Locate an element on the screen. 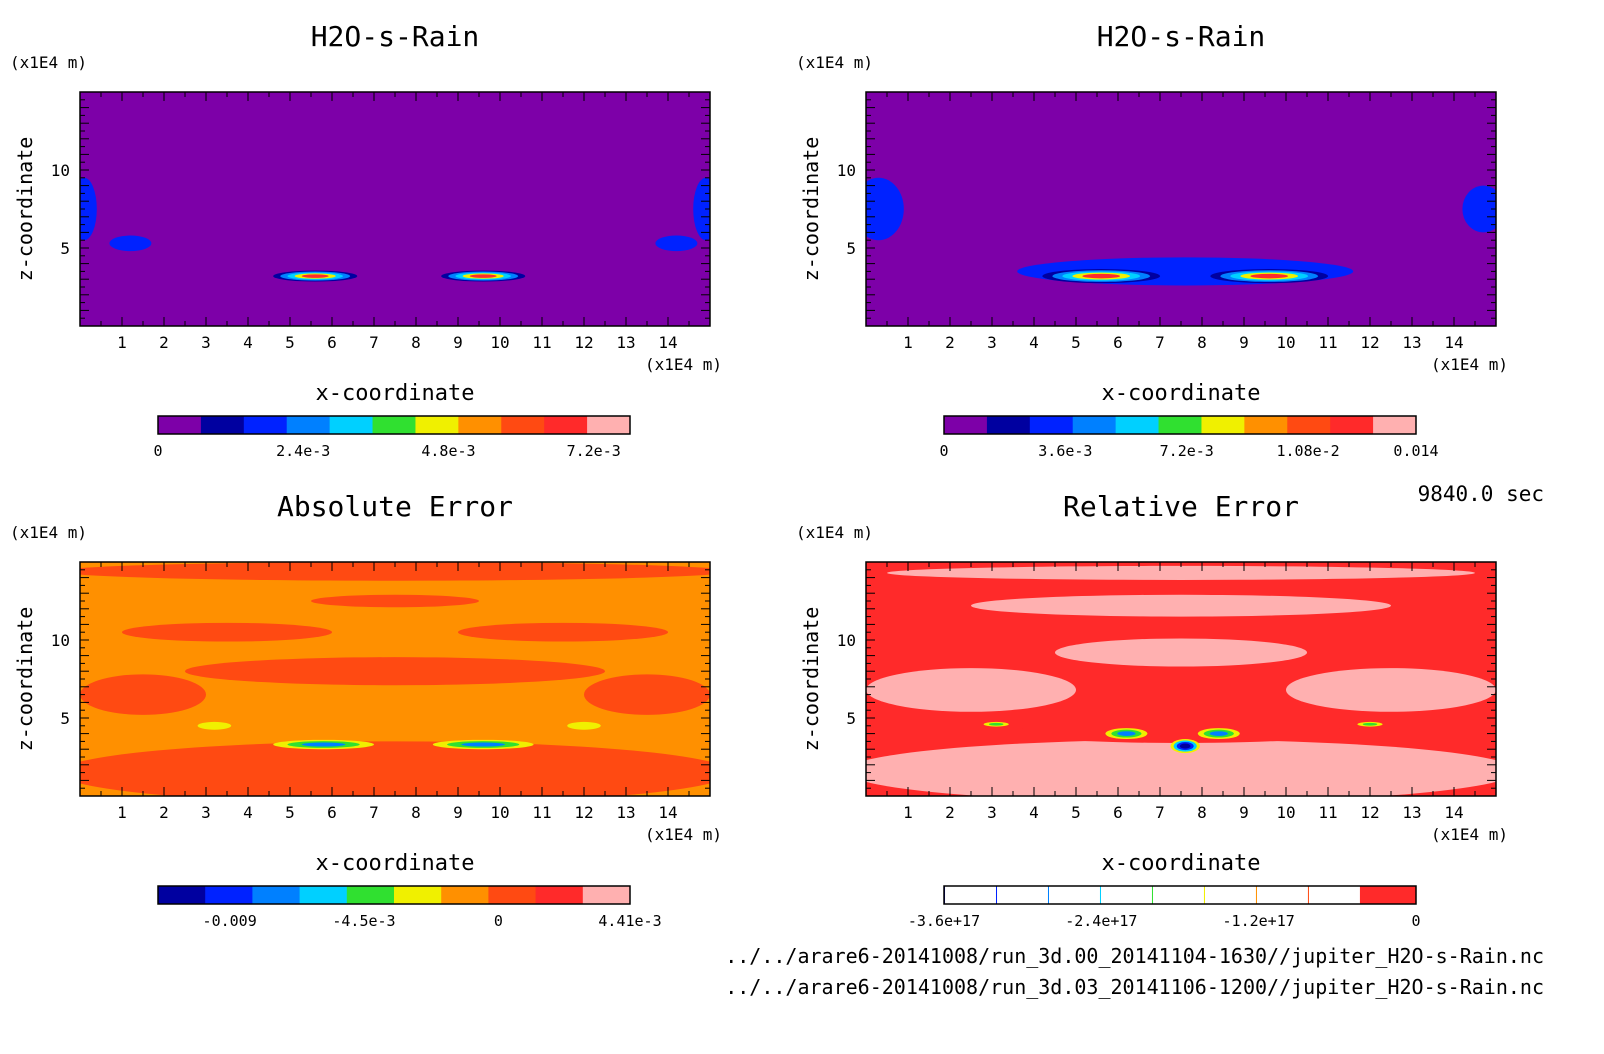 The height and width of the screenshot is (1054, 1604). colorbar-label: 7.2e-3 is located at coordinates (1187, 451).